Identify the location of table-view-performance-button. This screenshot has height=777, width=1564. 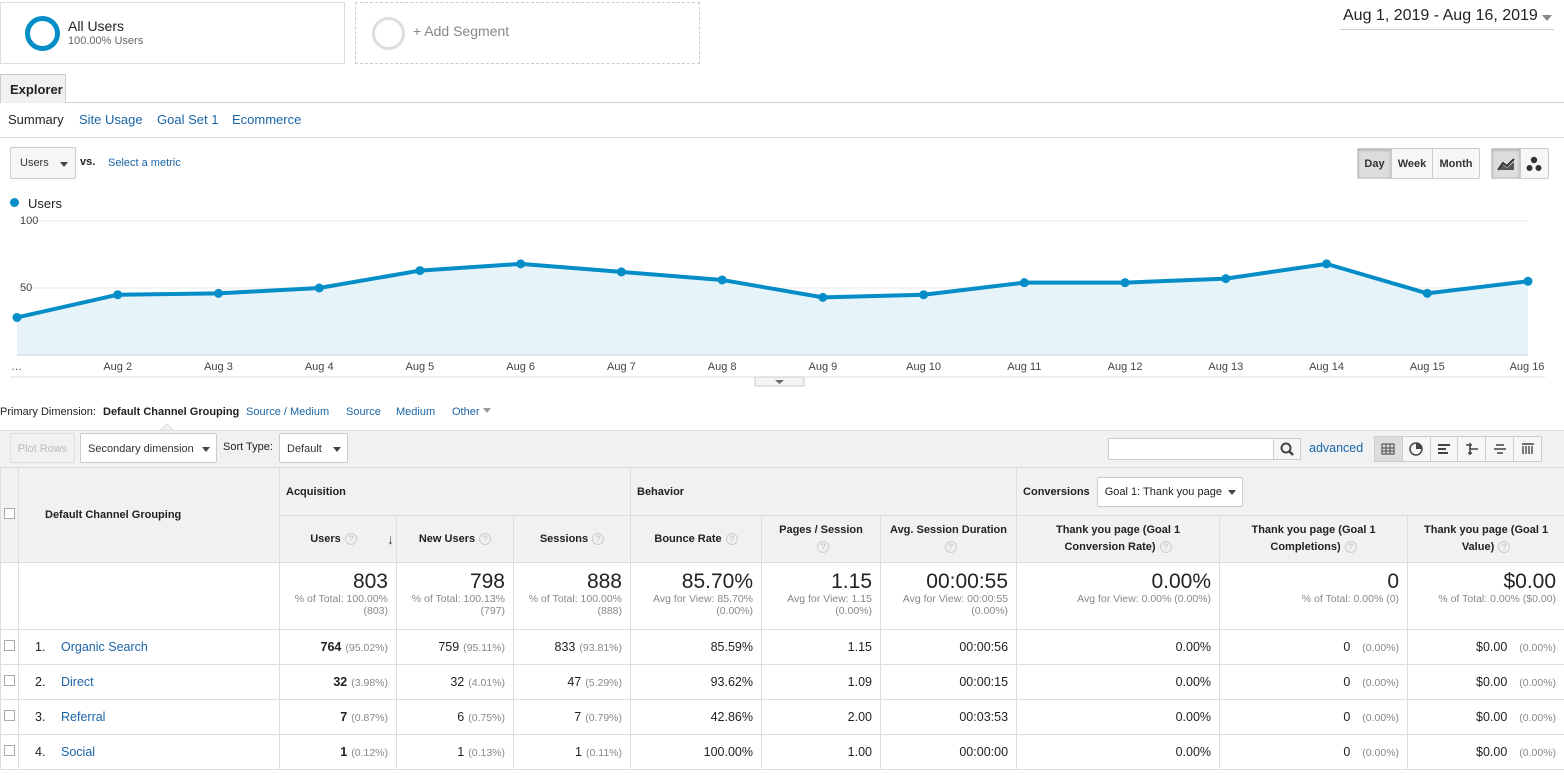
(1445, 449).